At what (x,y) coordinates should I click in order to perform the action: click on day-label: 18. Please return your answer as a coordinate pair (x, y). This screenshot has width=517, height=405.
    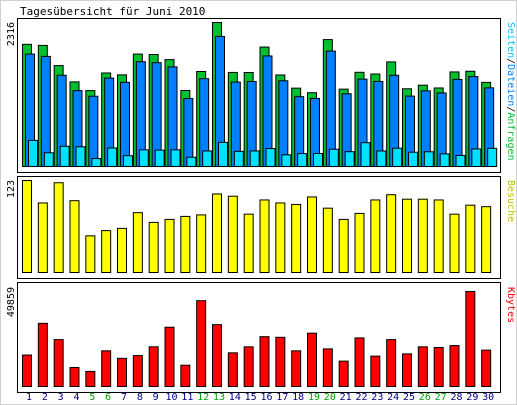
    Looking at the image, I should click on (298, 397).